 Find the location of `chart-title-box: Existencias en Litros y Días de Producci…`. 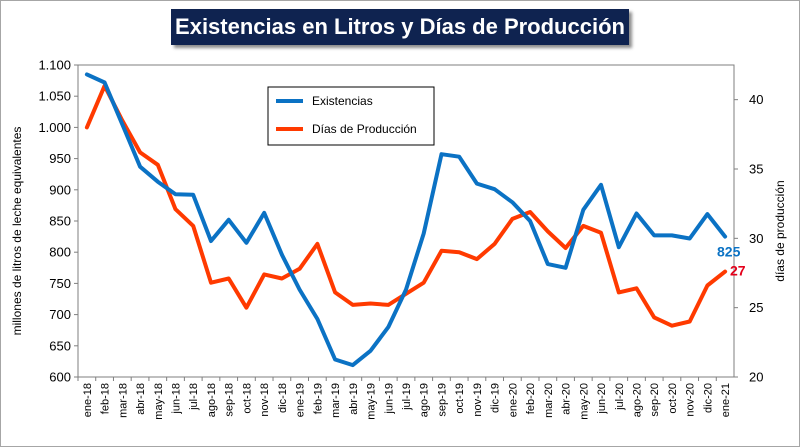

chart-title-box: Existencias en Litros y Días de Producci… is located at coordinates (400, 27).